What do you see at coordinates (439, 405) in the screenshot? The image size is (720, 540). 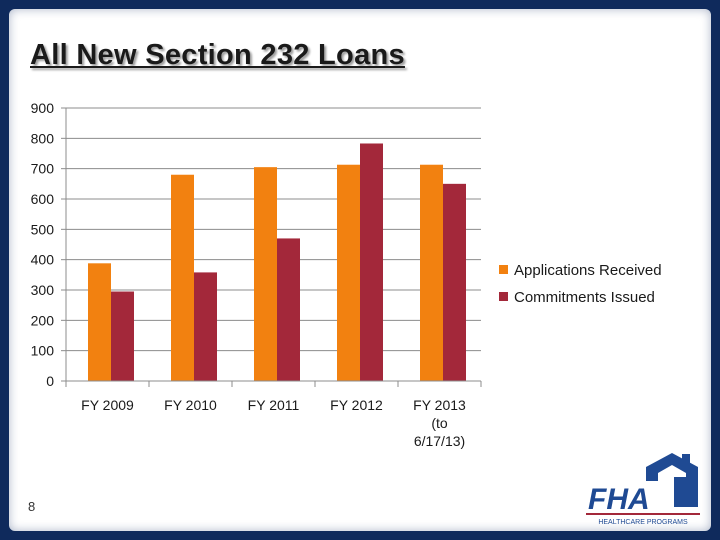 I see `x-tick-label: FY 2013` at bounding box center [439, 405].